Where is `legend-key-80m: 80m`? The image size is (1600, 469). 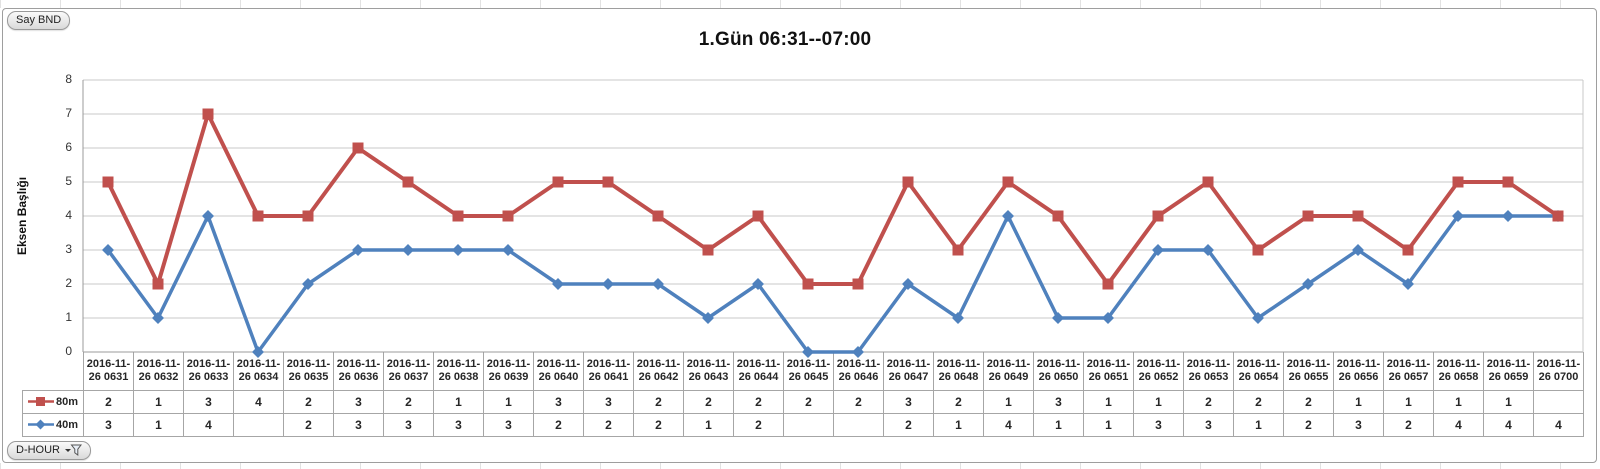
legend-key-80m: 80m is located at coordinates (53, 401).